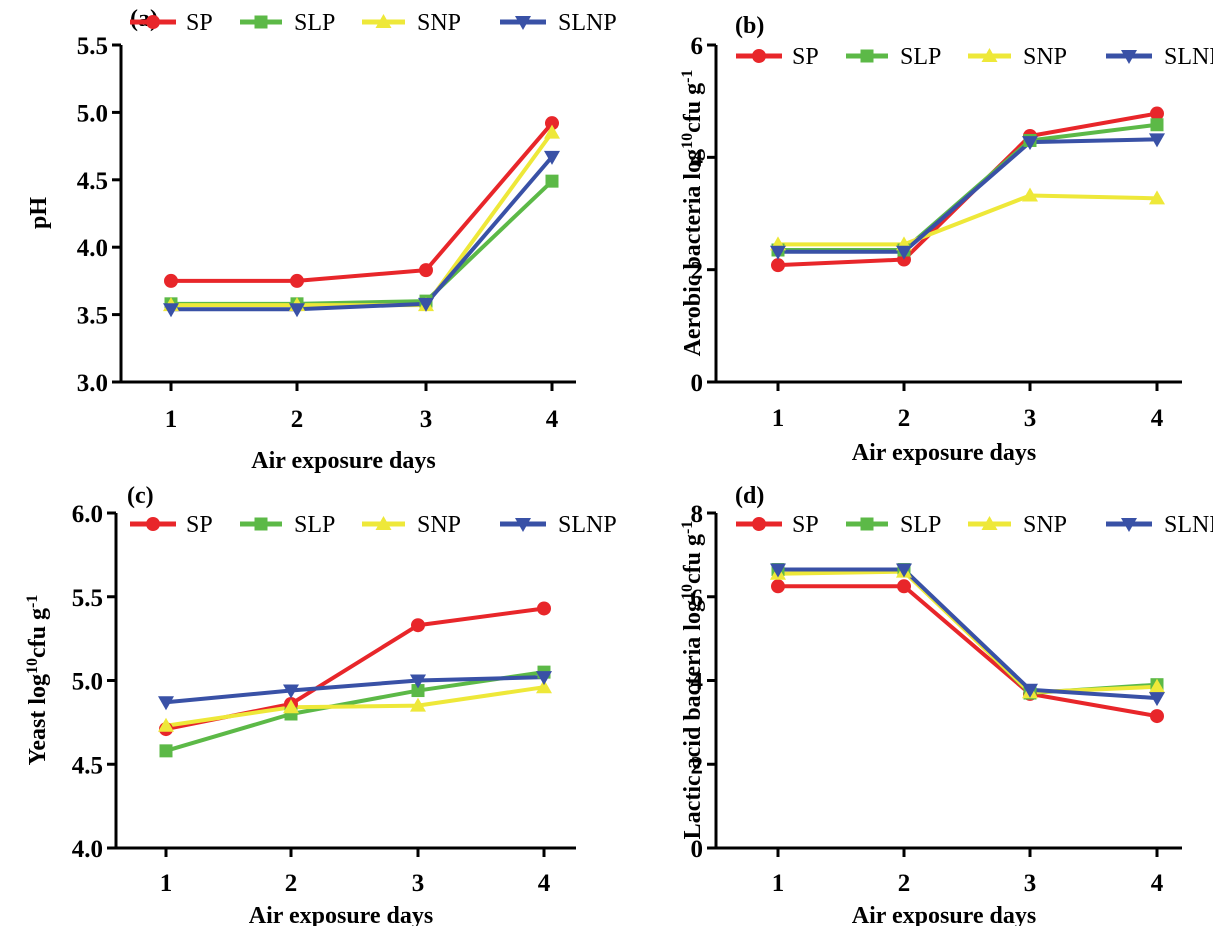 Image resolution: width=1213 pixels, height=926 pixels. Describe the element at coordinates (92, 181) in the screenshot. I see `y-tick-label: 4.5` at that location.